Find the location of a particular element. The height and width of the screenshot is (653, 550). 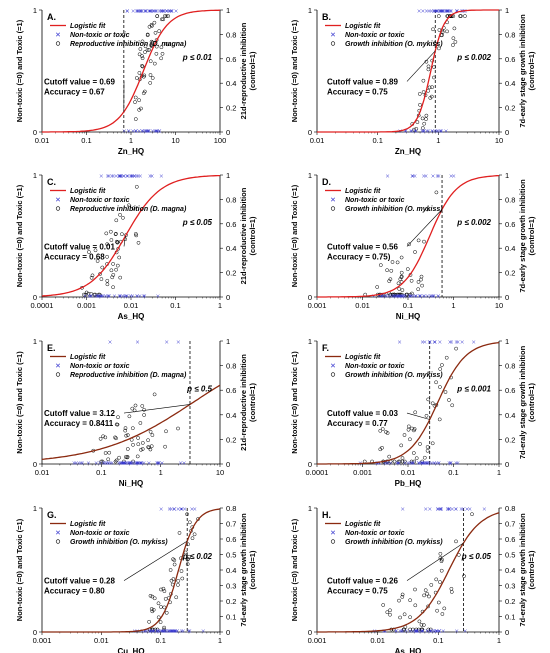

legend-inhibition-label: Reproductive inhibition (D. magna) is located at coordinates (128, 209).